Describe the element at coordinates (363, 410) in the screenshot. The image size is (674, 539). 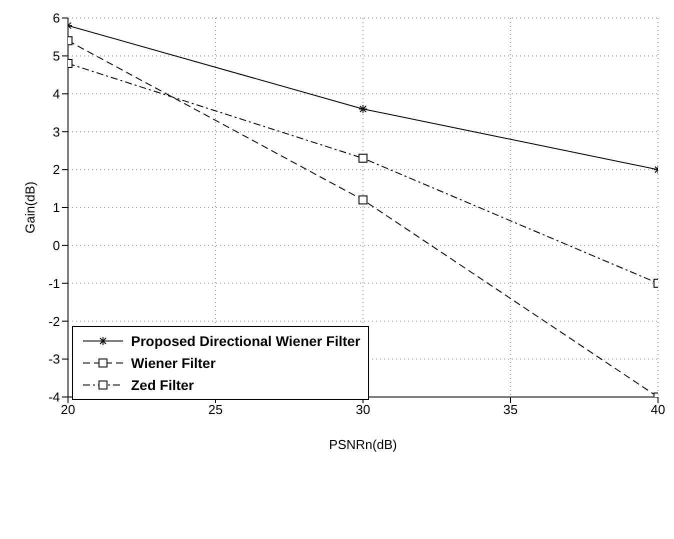
I see `x-tick-label: 30` at that location.